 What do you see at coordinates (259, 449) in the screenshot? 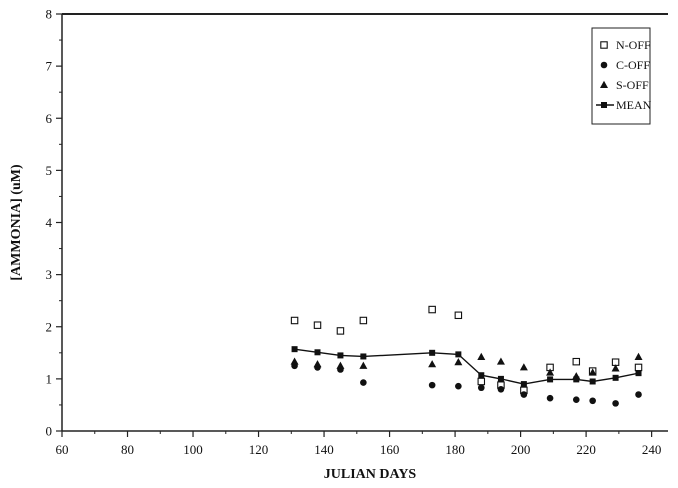
I see `x-tick-label: 120` at bounding box center [259, 449].